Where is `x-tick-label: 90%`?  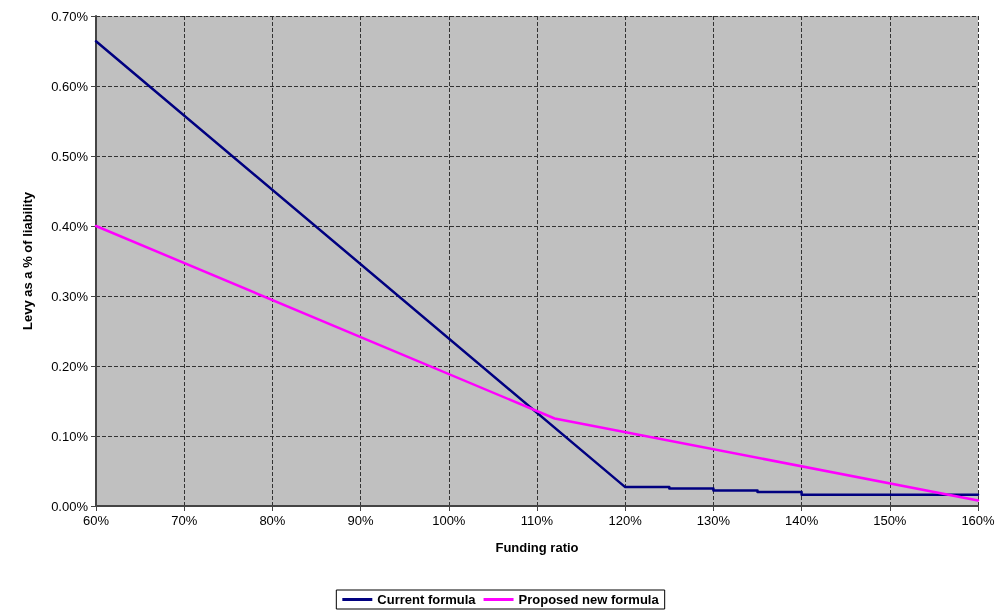 x-tick-label: 90% is located at coordinates (361, 520).